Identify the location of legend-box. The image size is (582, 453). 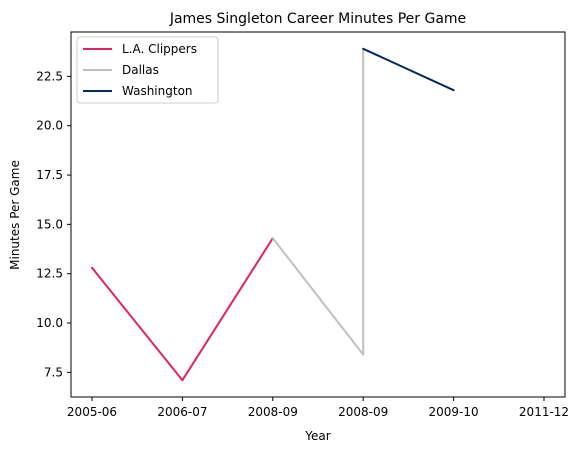
(147, 70).